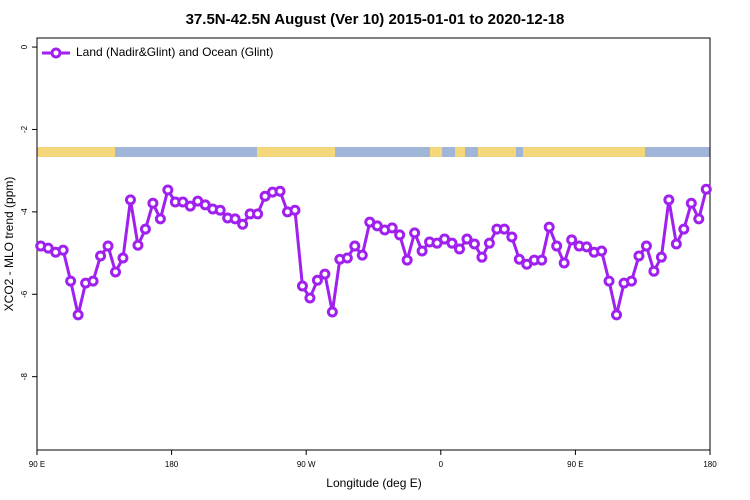  Describe the element at coordinates (306, 464) in the screenshot. I see `x-tick-label: 90 W` at that location.